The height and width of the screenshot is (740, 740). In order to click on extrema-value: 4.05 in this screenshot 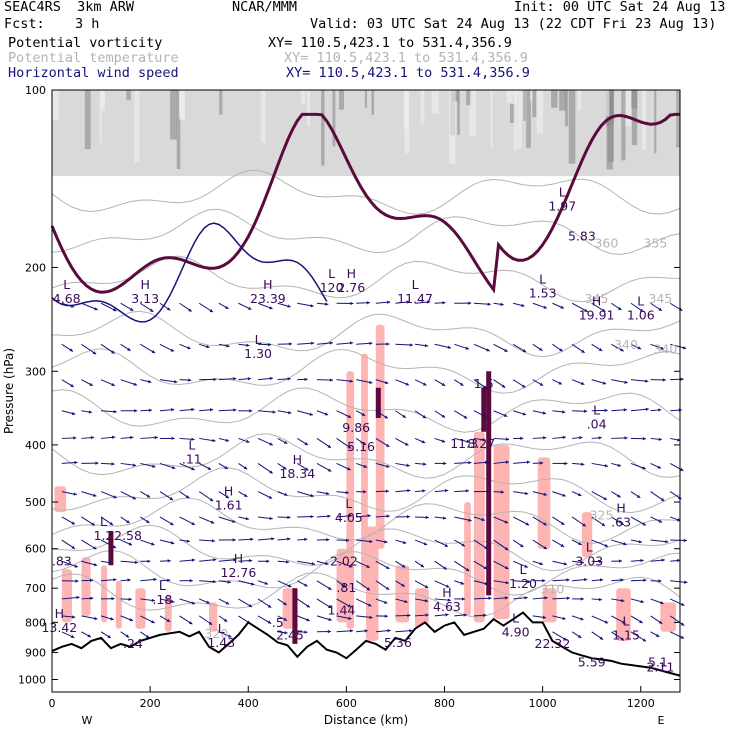, I will do `click(349, 517)`.